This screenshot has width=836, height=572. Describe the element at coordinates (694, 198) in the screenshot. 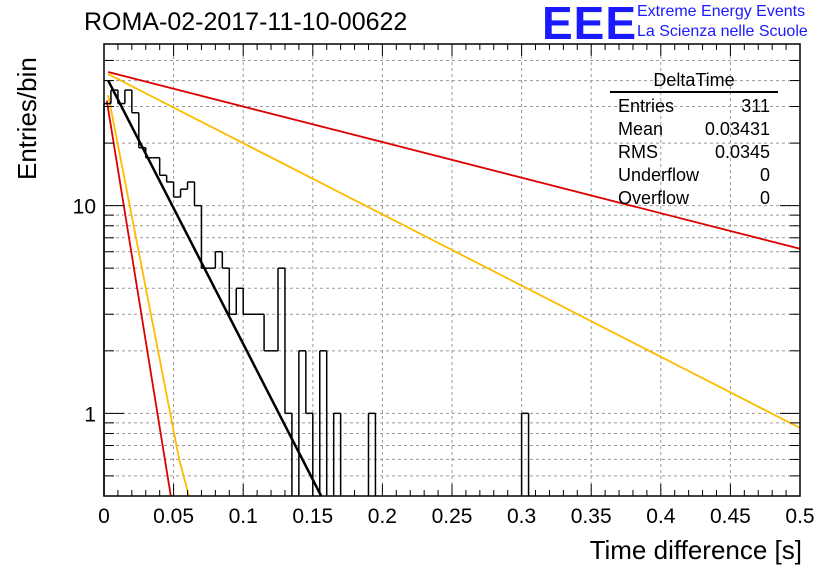

I see `stats-row: Overflow 0` at that location.